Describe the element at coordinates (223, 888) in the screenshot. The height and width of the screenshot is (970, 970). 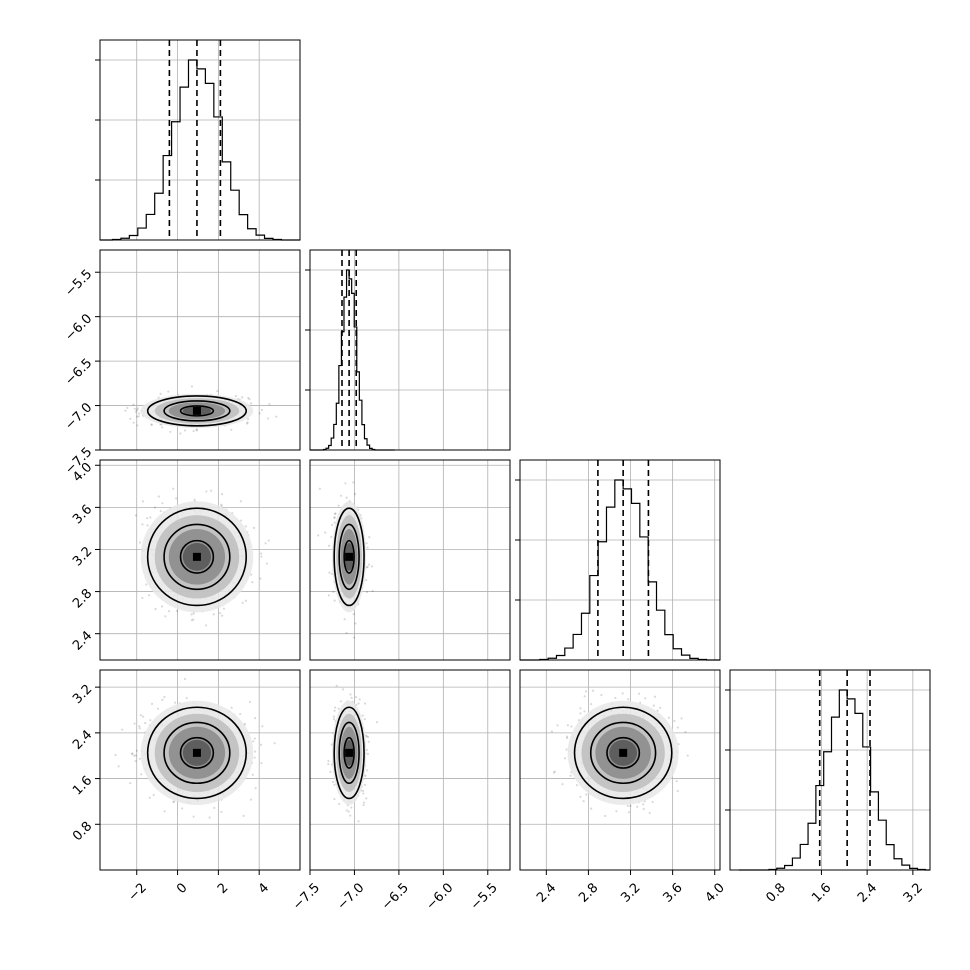
I see `xtick-label-0-2: 2` at that location.